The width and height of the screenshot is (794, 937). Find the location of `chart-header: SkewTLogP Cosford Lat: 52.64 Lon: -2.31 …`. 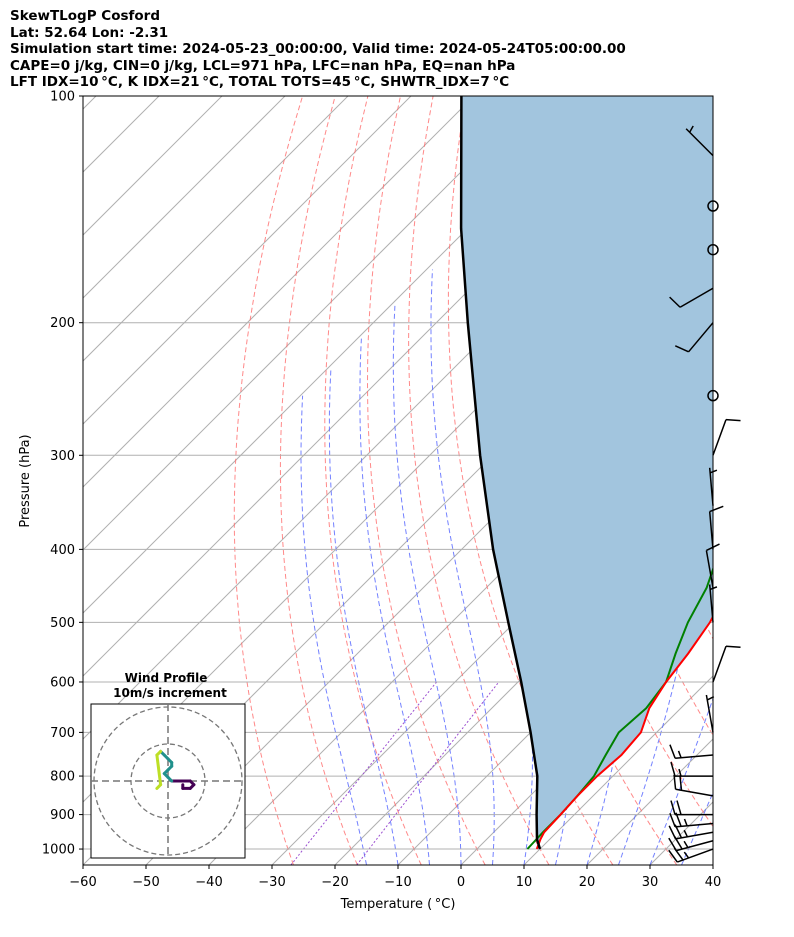

chart-header: SkewTLogP Cosford Lat: 52.64 Lon: -2.31 … is located at coordinates (318, 49).